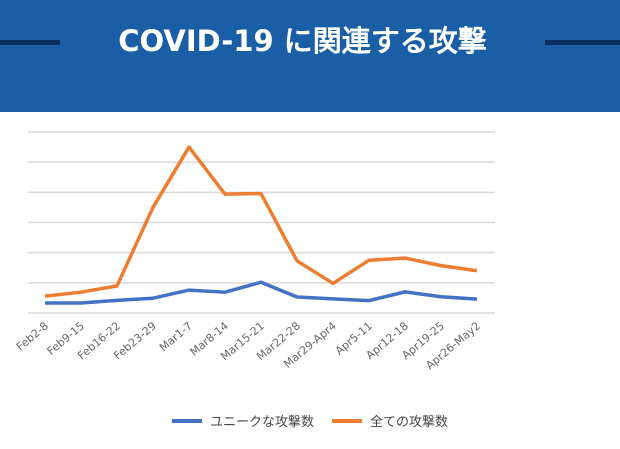 The image size is (620, 449). Describe the element at coordinates (582, 42) in the screenshot. I see `decorative-line-right` at that location.